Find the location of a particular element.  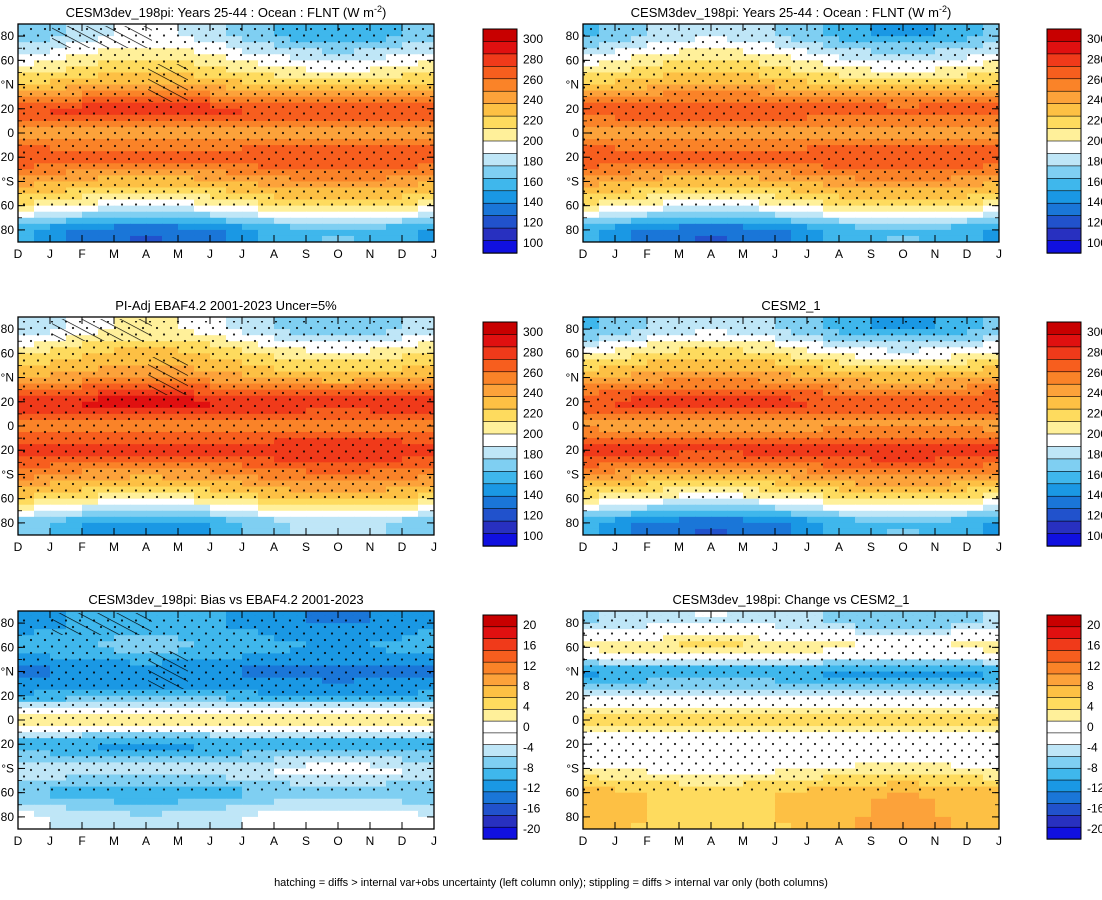

lat-tick-label: °S is located at coordinates (7, 181).